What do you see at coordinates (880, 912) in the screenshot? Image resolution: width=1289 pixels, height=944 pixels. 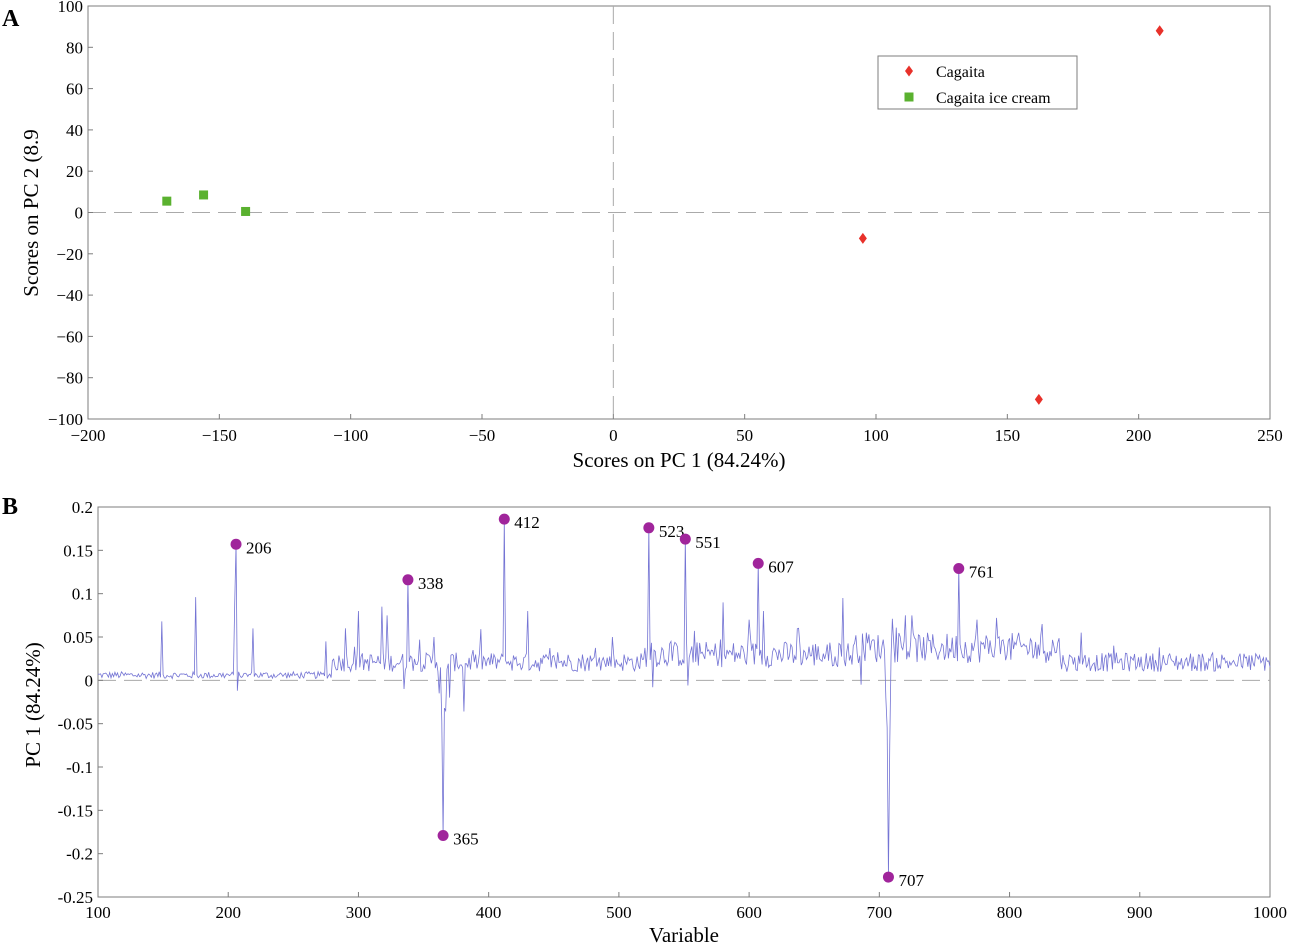 I see `x-tick-label: 700` at bounding box center [880, 912].